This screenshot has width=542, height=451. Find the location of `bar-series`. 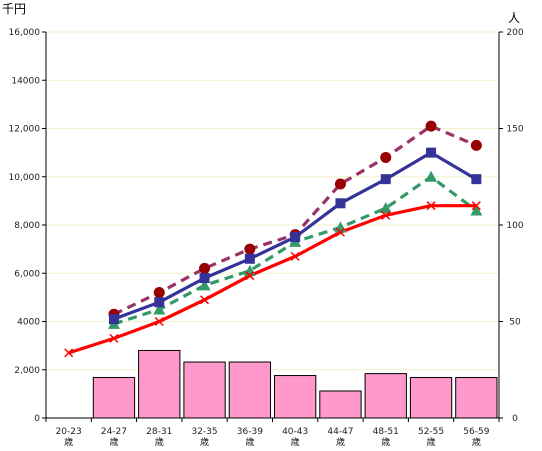

bar-series is located at coordinates (295, 384).